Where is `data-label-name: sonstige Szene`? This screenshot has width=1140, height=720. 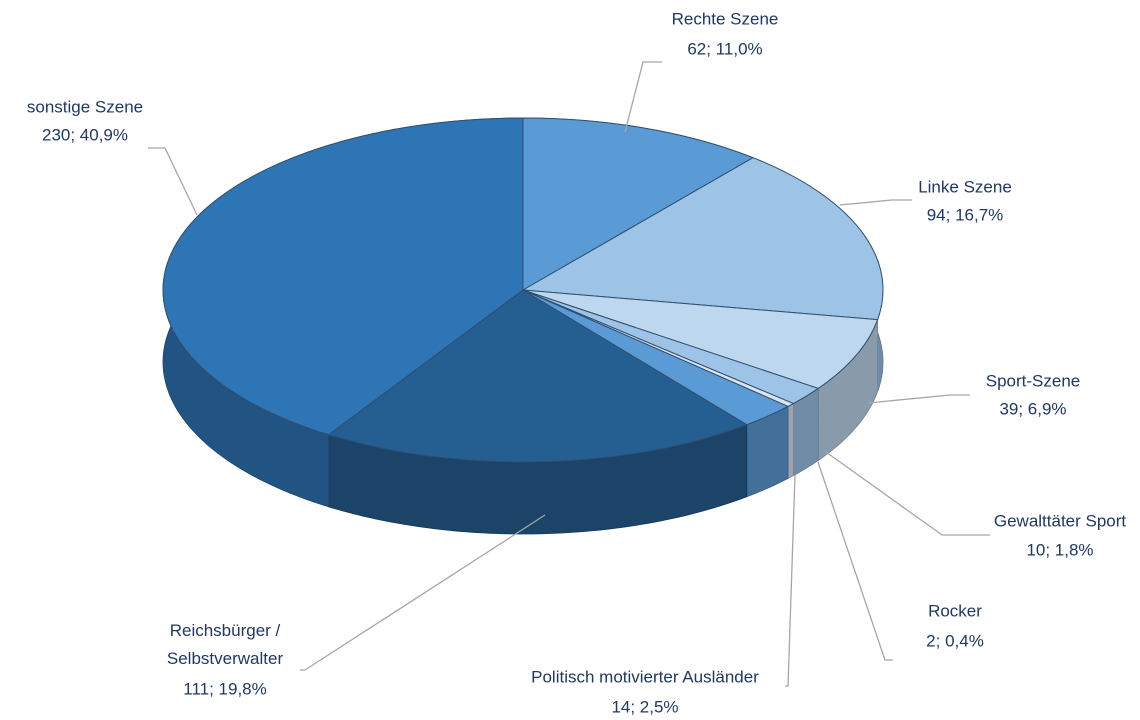
data-label-name: sonstige Szene is located at coordinates (85, 106).